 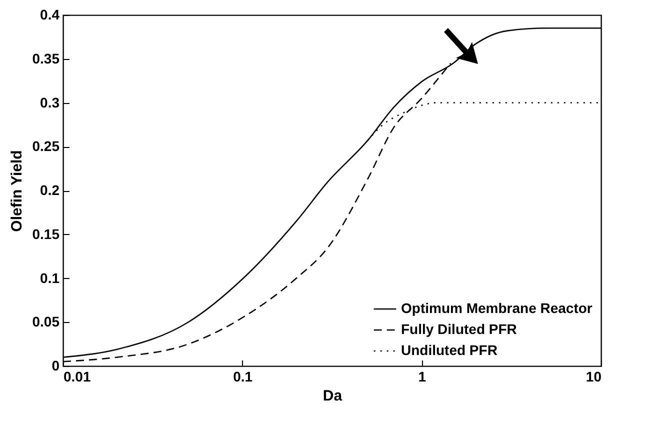 What do you see at coordinates (50, 14) in the screenshot?
I see `y-tick-label: 0.4` at bounding box center [50, 14].